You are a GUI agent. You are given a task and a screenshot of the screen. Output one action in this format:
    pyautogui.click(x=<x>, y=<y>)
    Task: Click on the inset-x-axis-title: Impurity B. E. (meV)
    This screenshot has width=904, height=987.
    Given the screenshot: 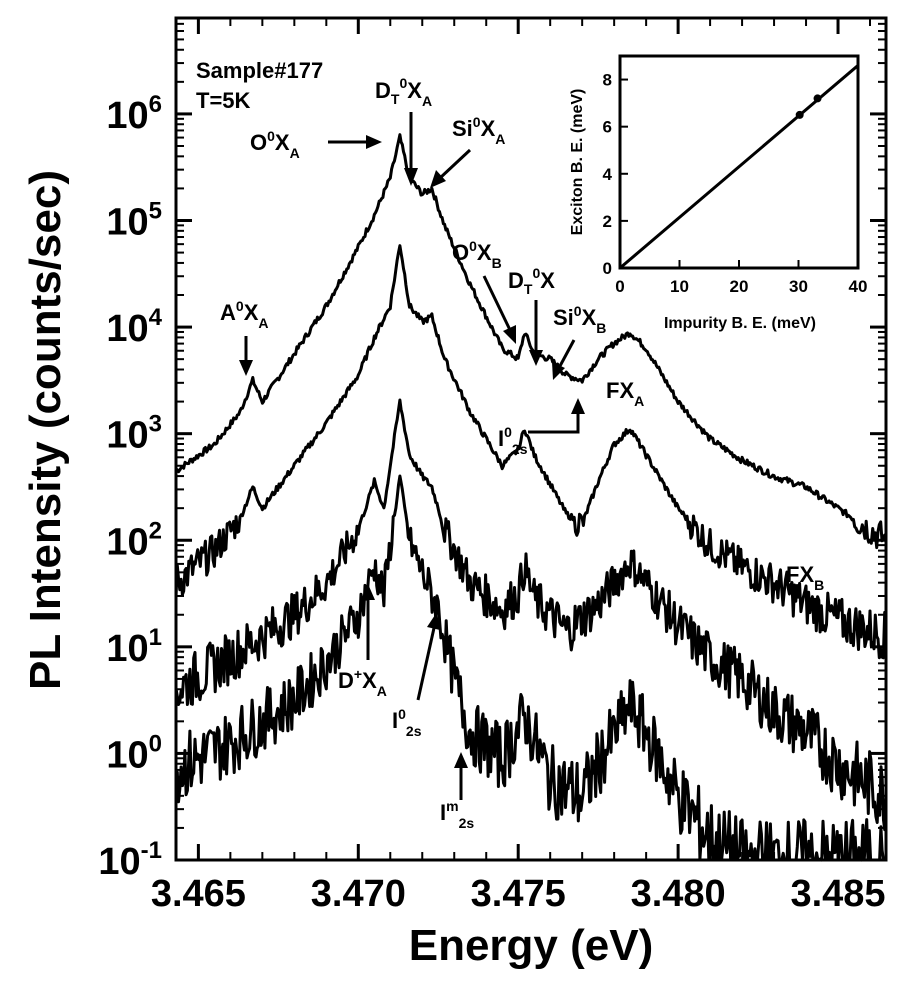 What is the action you would take?
    pyautogui.click(x=740, y=323)
    